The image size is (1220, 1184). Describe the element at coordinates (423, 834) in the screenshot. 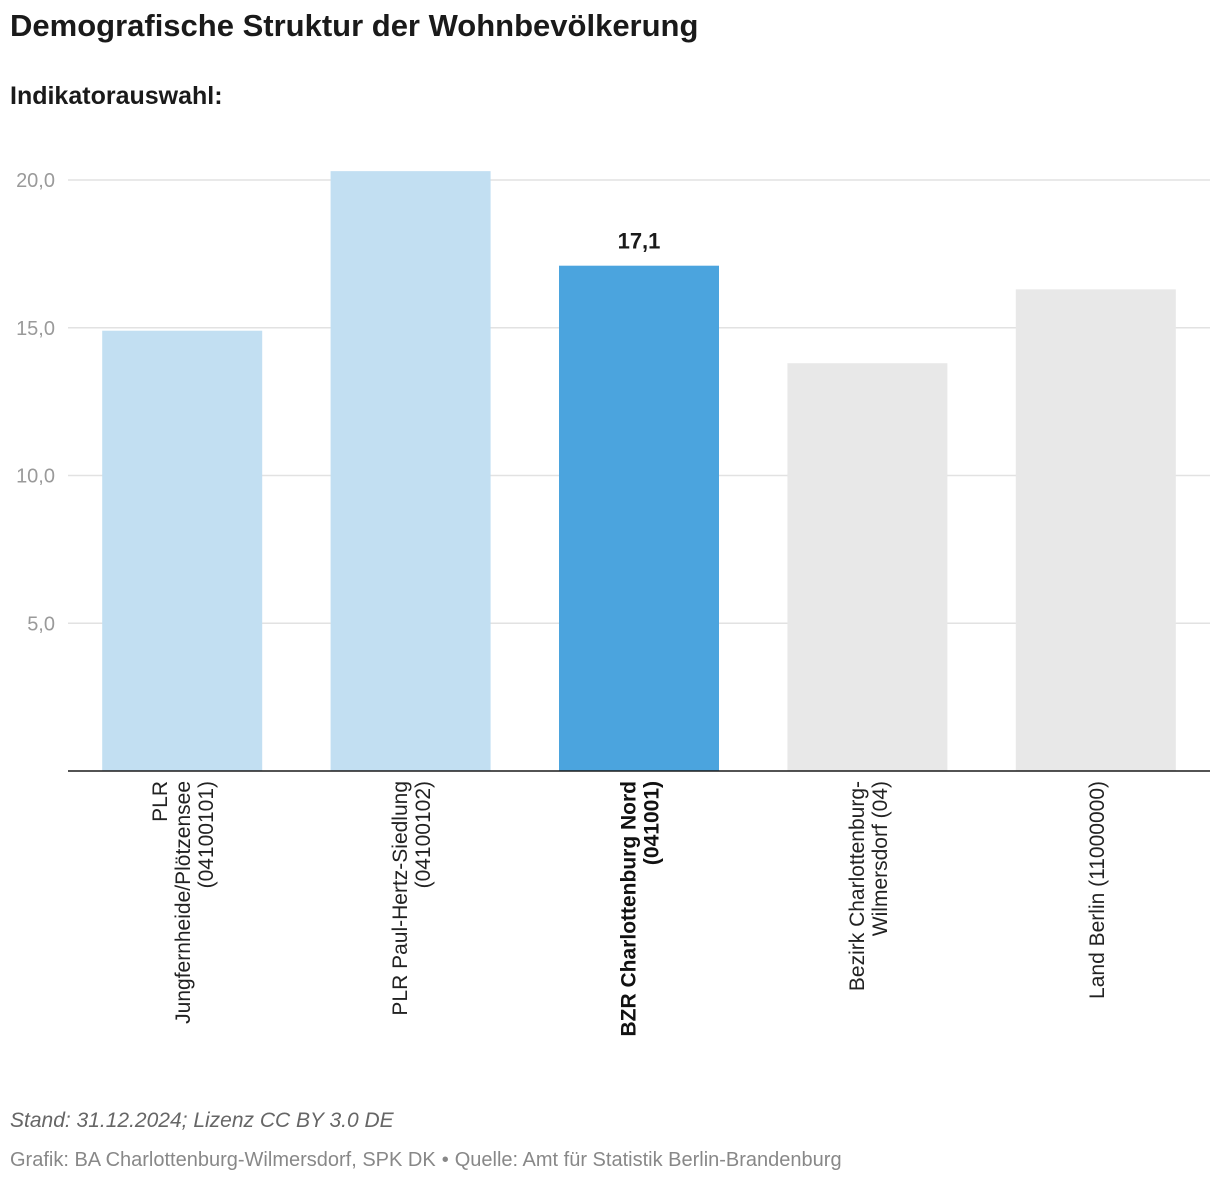

I see `category-label-line: (04100102)` at that location.